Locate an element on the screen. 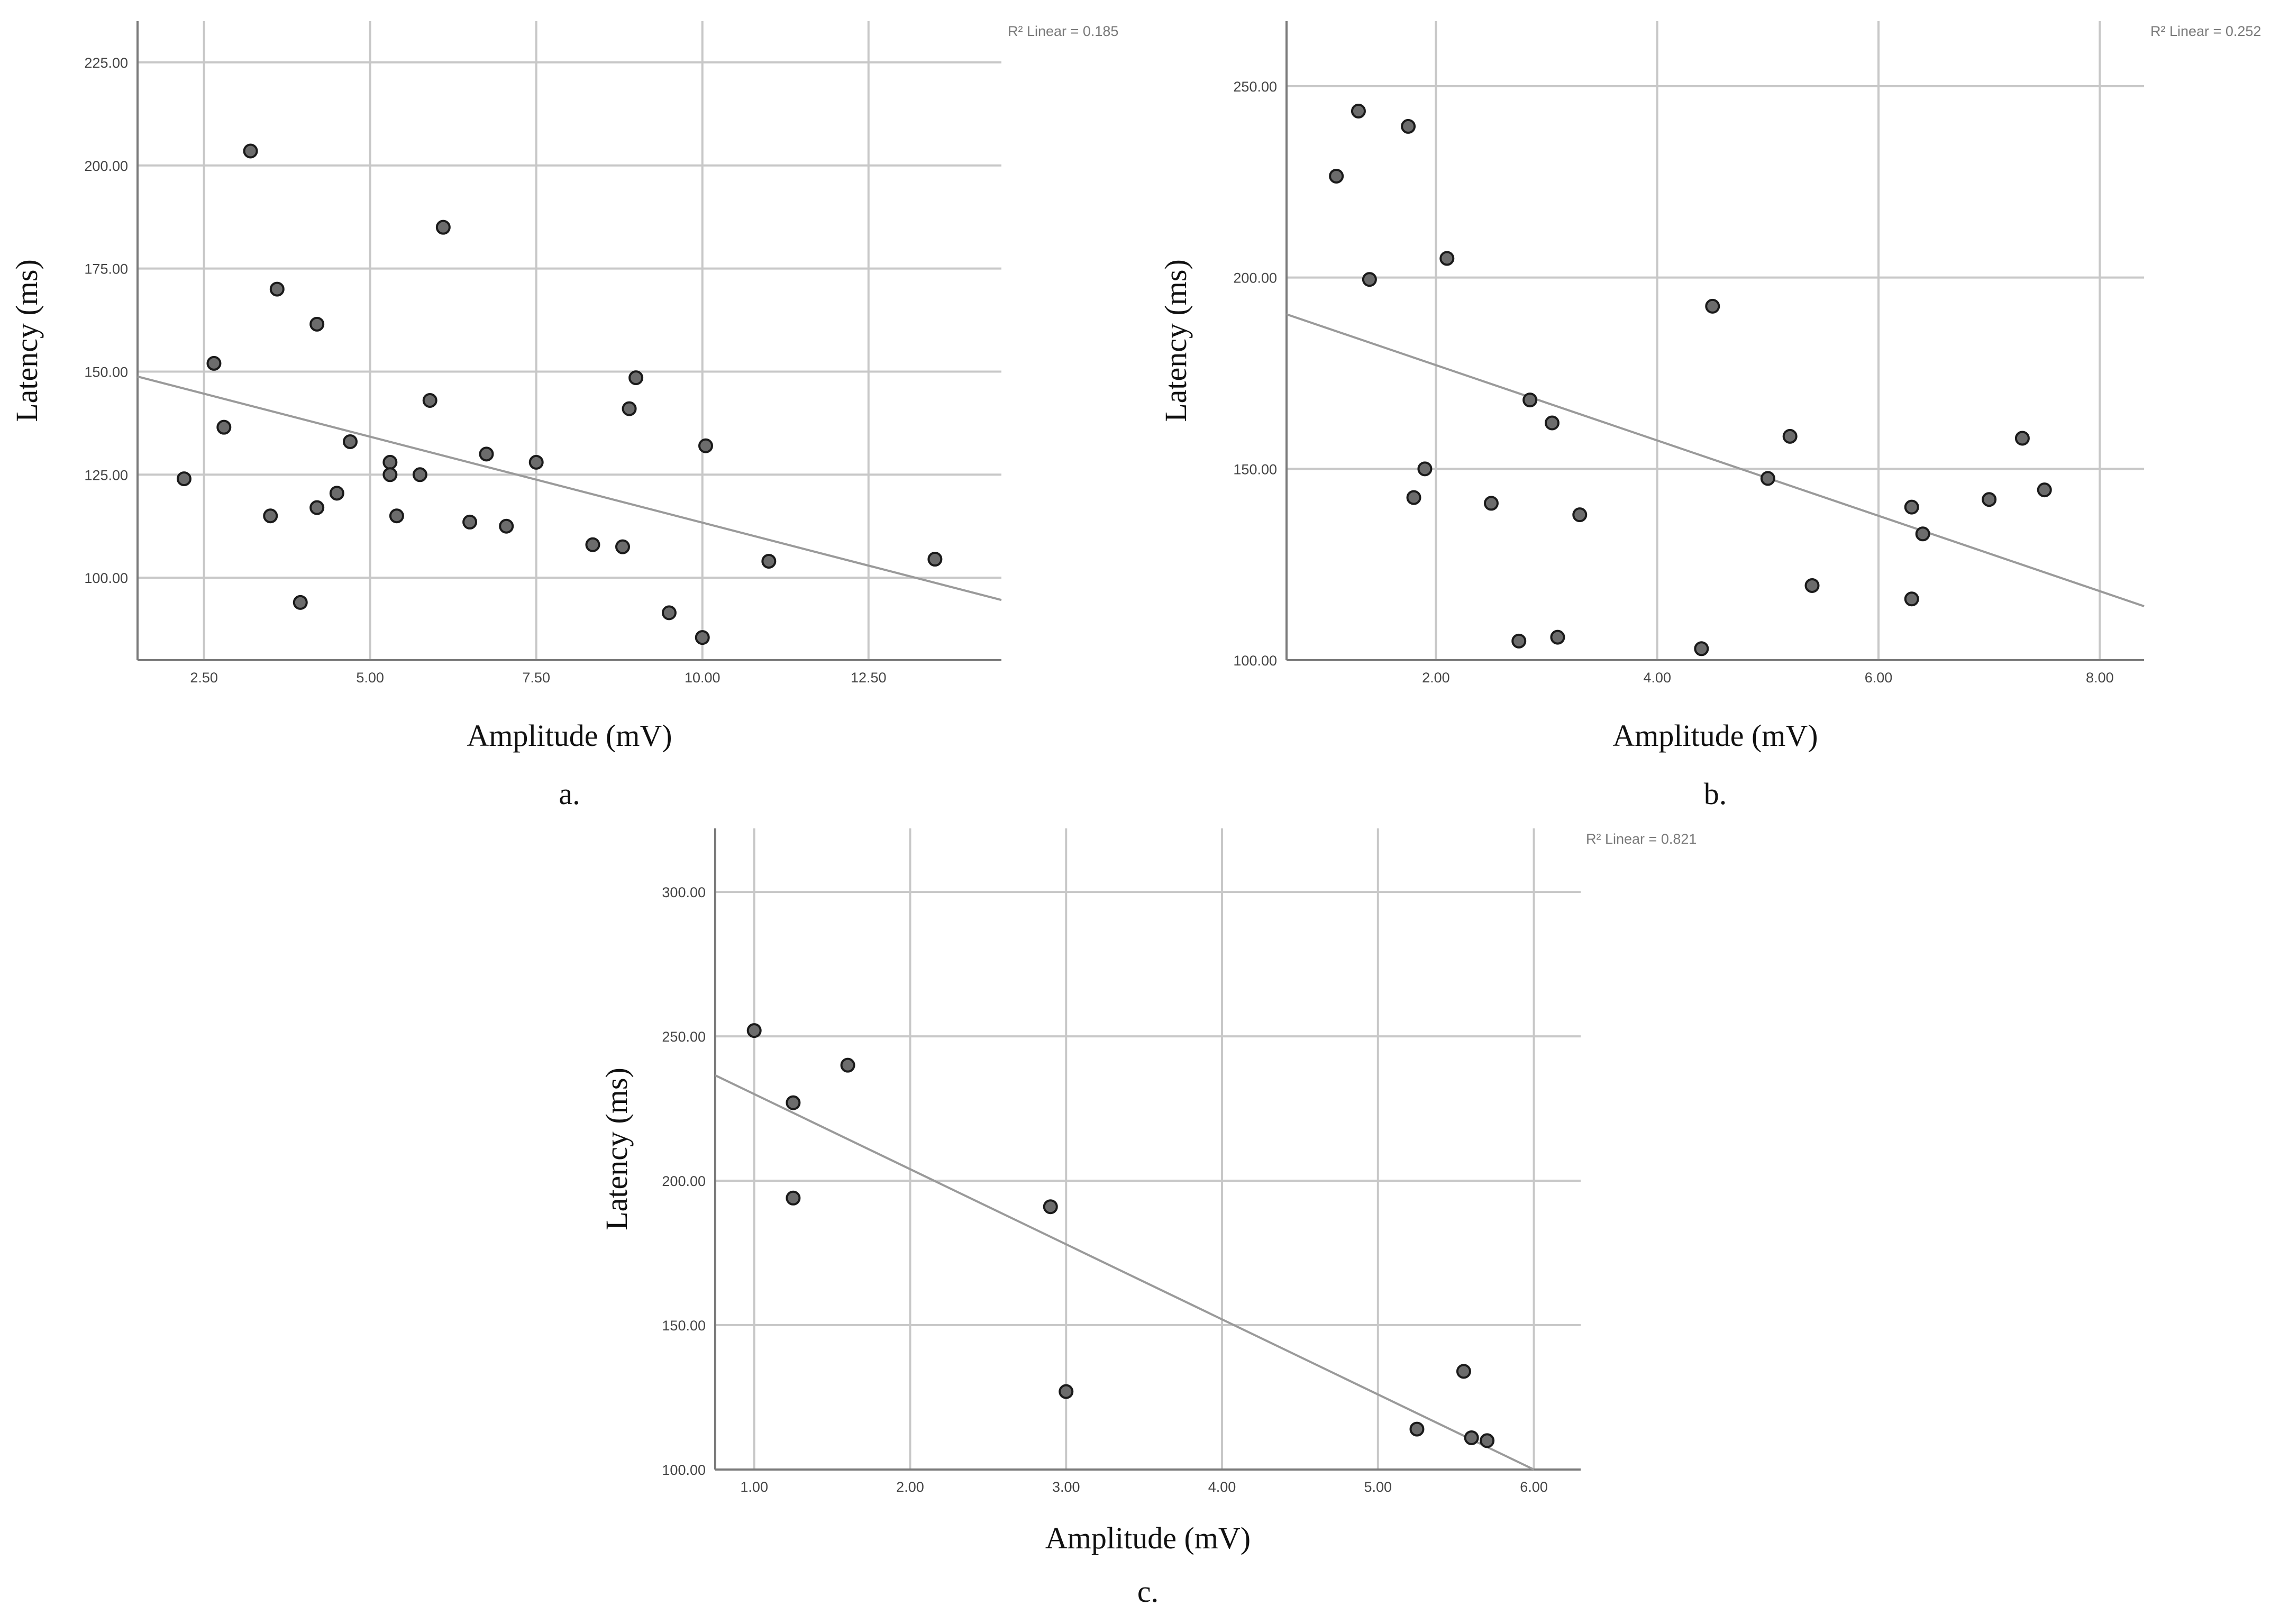 This screenshot has height=1624, width=2289. x-tick-label: 1.00 is located at coordinates (754, 1487).